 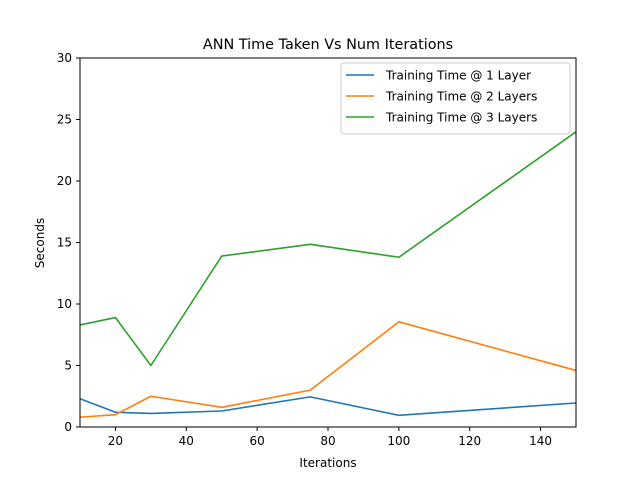 What do you see at coordinates (186, 441) in the screenshot?
I see `x-tick-label: 40` at bounding box center [186, 441].